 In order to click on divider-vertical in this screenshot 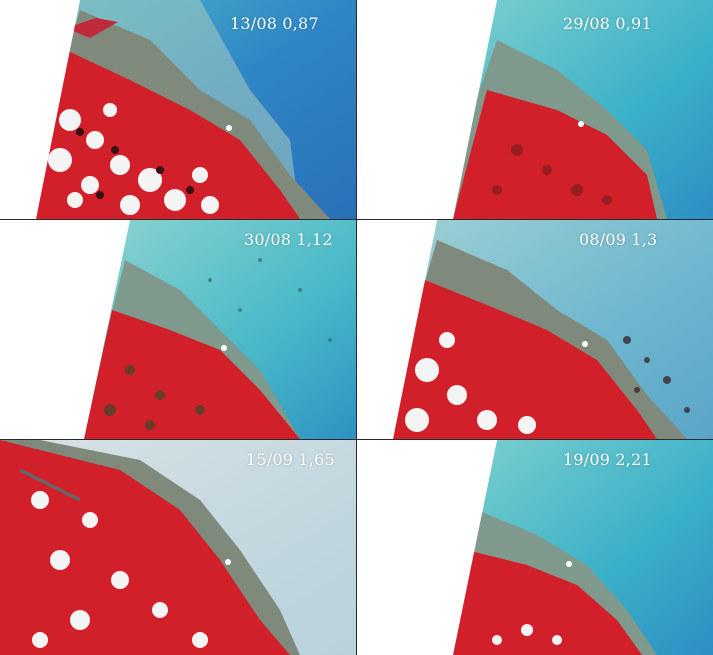, I will do `click(356, 327)`.